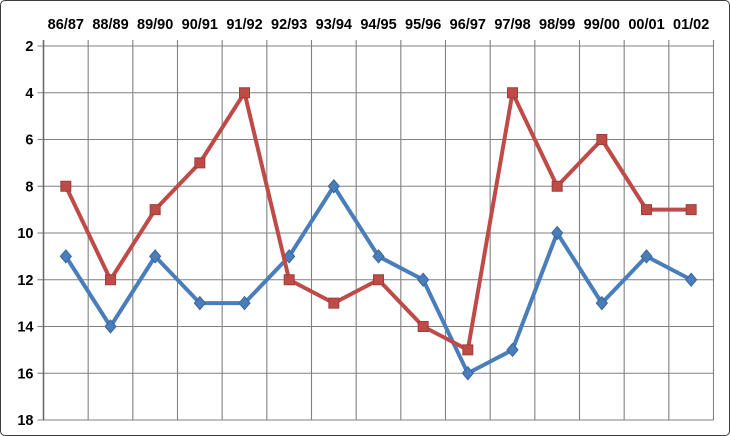  What do you see at coordinates (155, 25) in the screenshot?
I see `x-tick-label: 89/90` at bounding box center [155, 25].